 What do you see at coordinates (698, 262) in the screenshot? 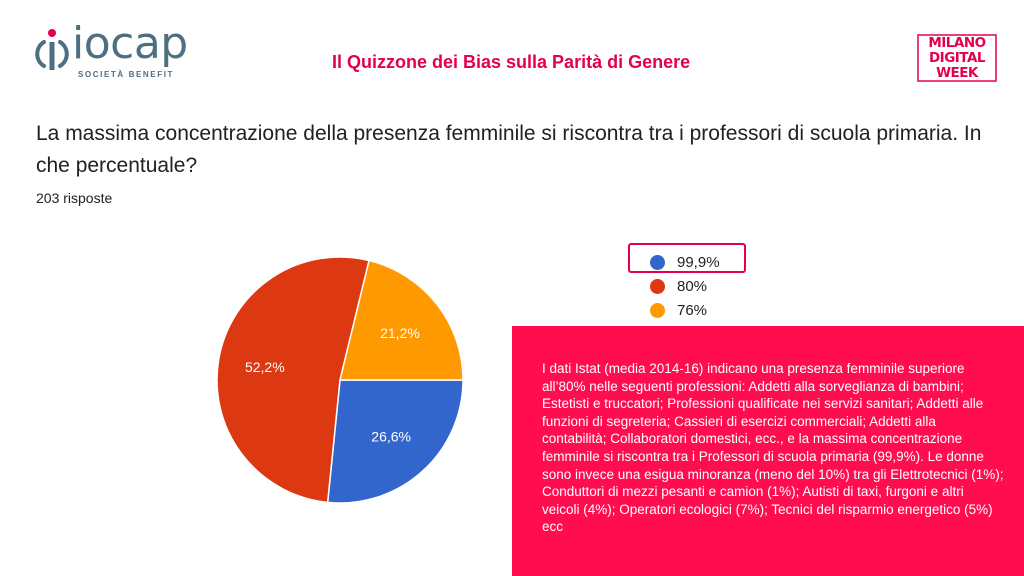
I see `legend-label: 99,9%` at bounding box center [698, 262].